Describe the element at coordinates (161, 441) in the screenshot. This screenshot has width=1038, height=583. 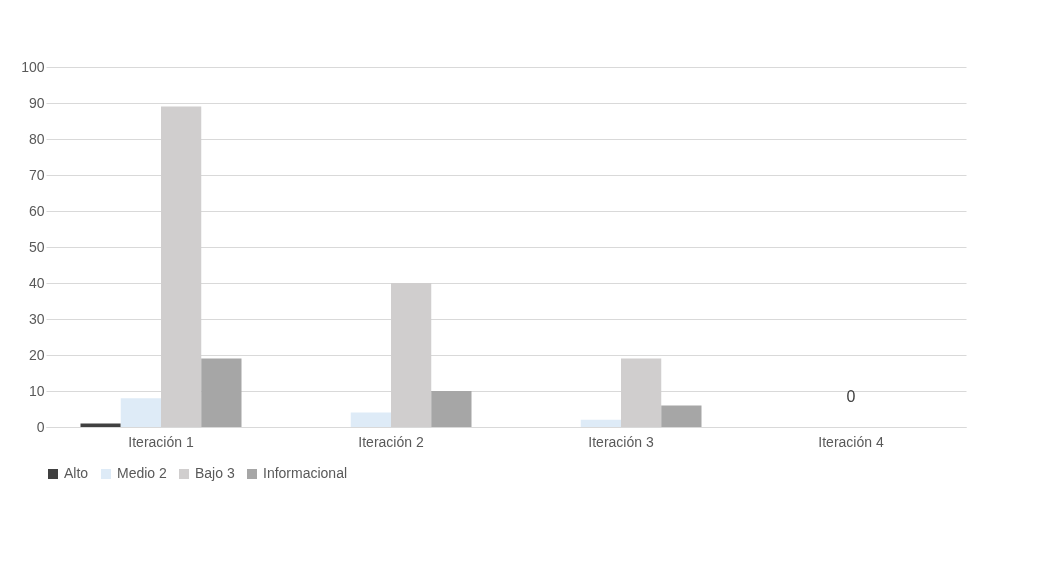
I see `x-tick-label: Iteración 1` at that location.